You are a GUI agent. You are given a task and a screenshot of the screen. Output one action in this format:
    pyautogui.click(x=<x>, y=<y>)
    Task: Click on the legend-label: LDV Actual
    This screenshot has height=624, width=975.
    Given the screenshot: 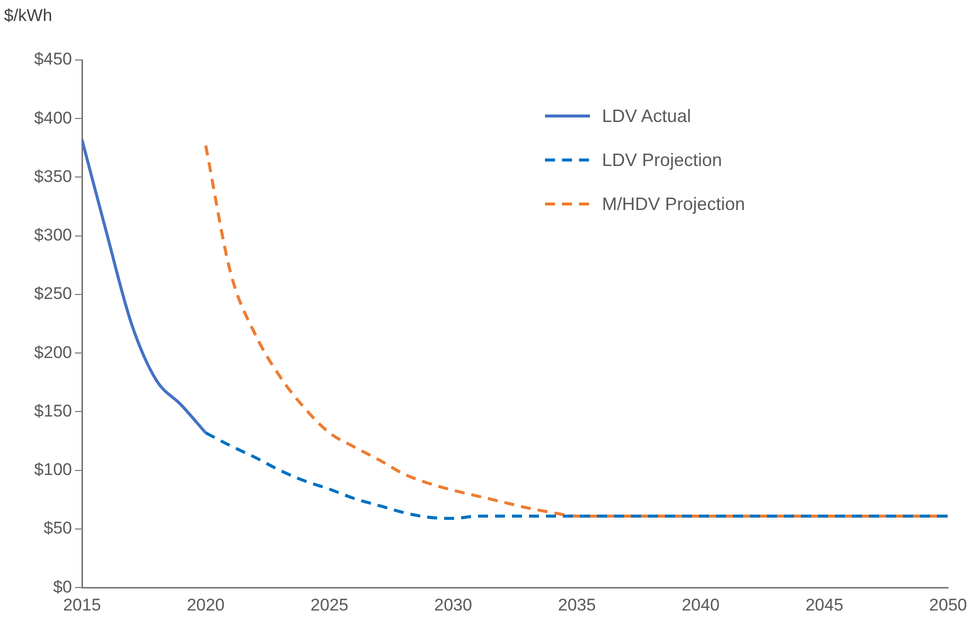 What is the action you would take?
    pyautogui.click(x=647, y=116)
    